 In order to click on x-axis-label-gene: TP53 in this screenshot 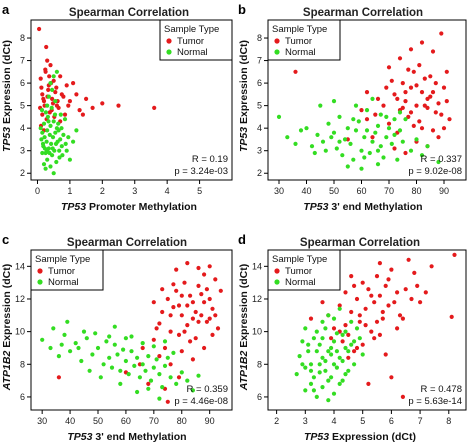, I will do `click(316, 437)`.